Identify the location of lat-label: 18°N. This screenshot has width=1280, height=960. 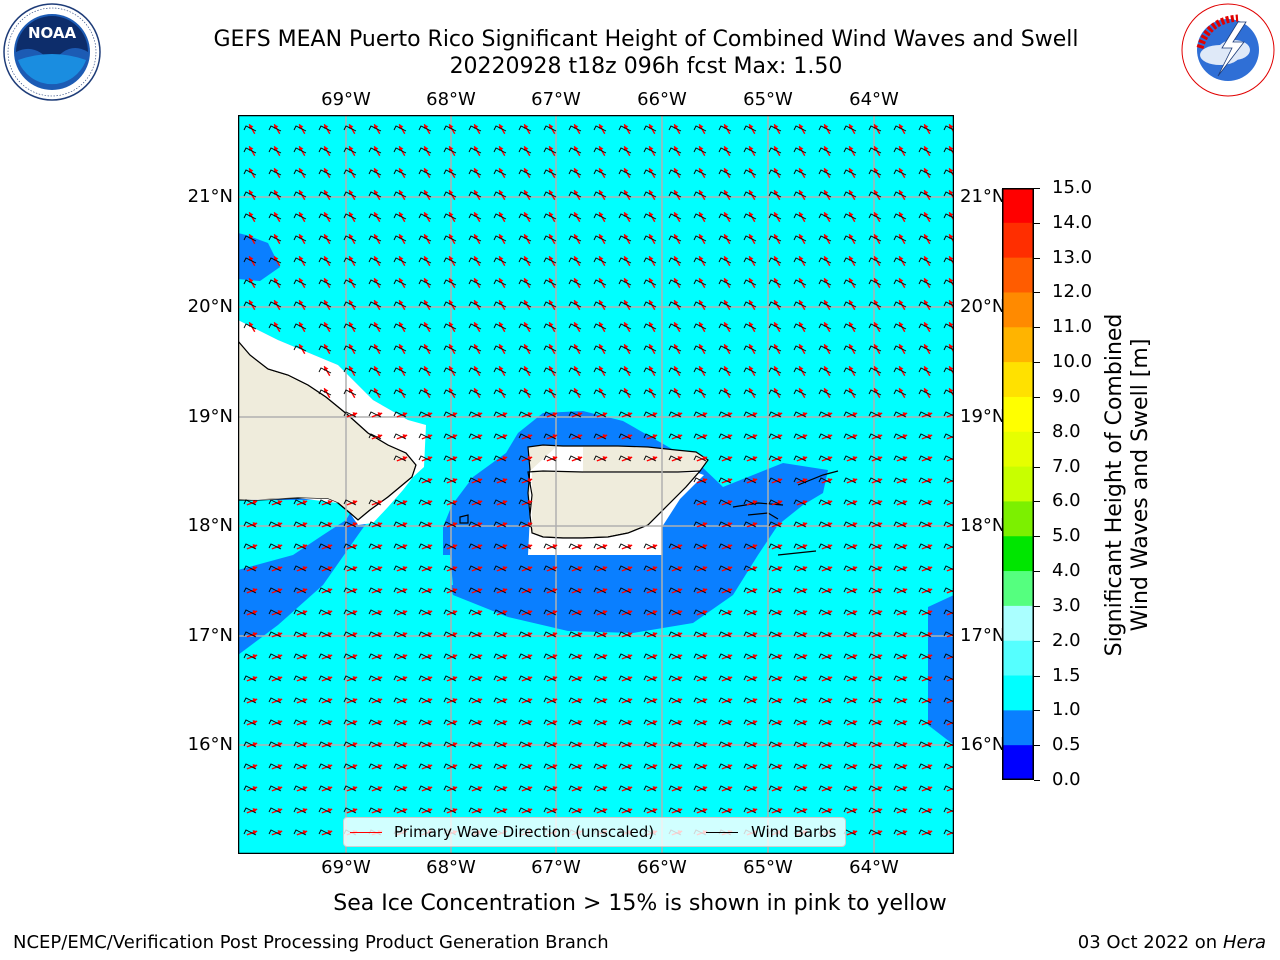
(983, 525).